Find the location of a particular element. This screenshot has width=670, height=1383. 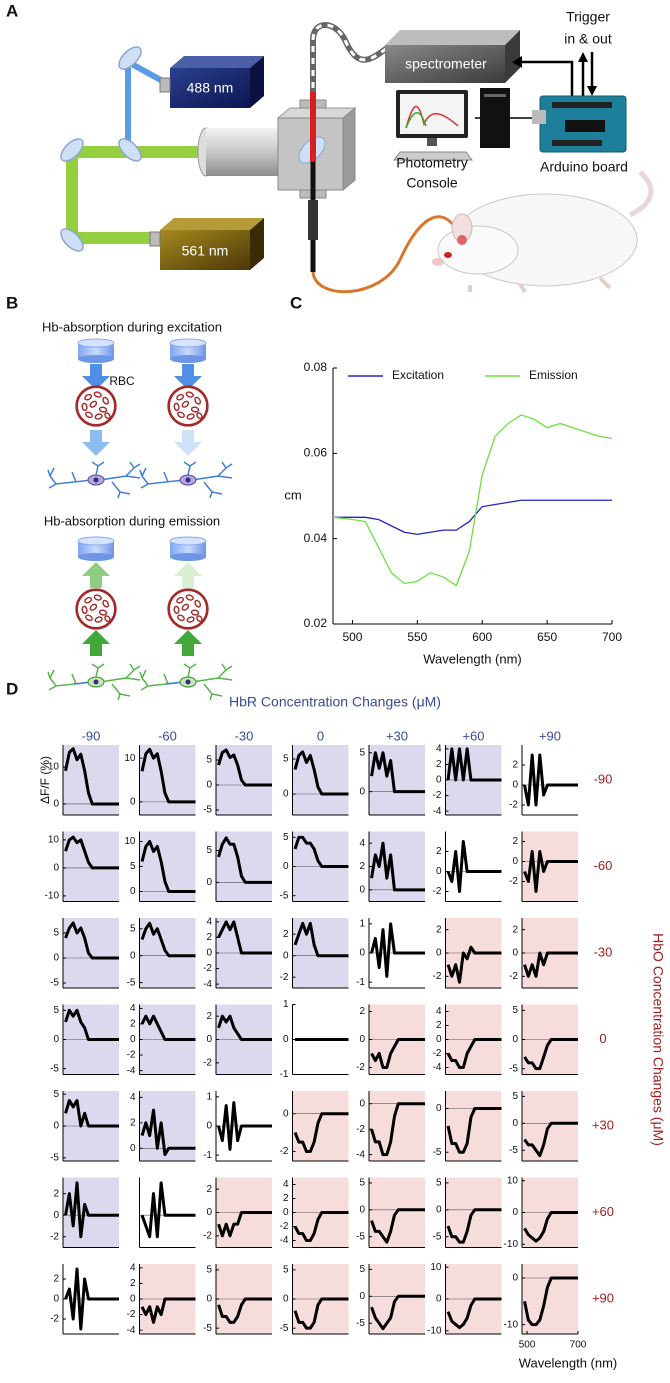

y-tick-label: 0.02 is located at coordinates (316, 623).